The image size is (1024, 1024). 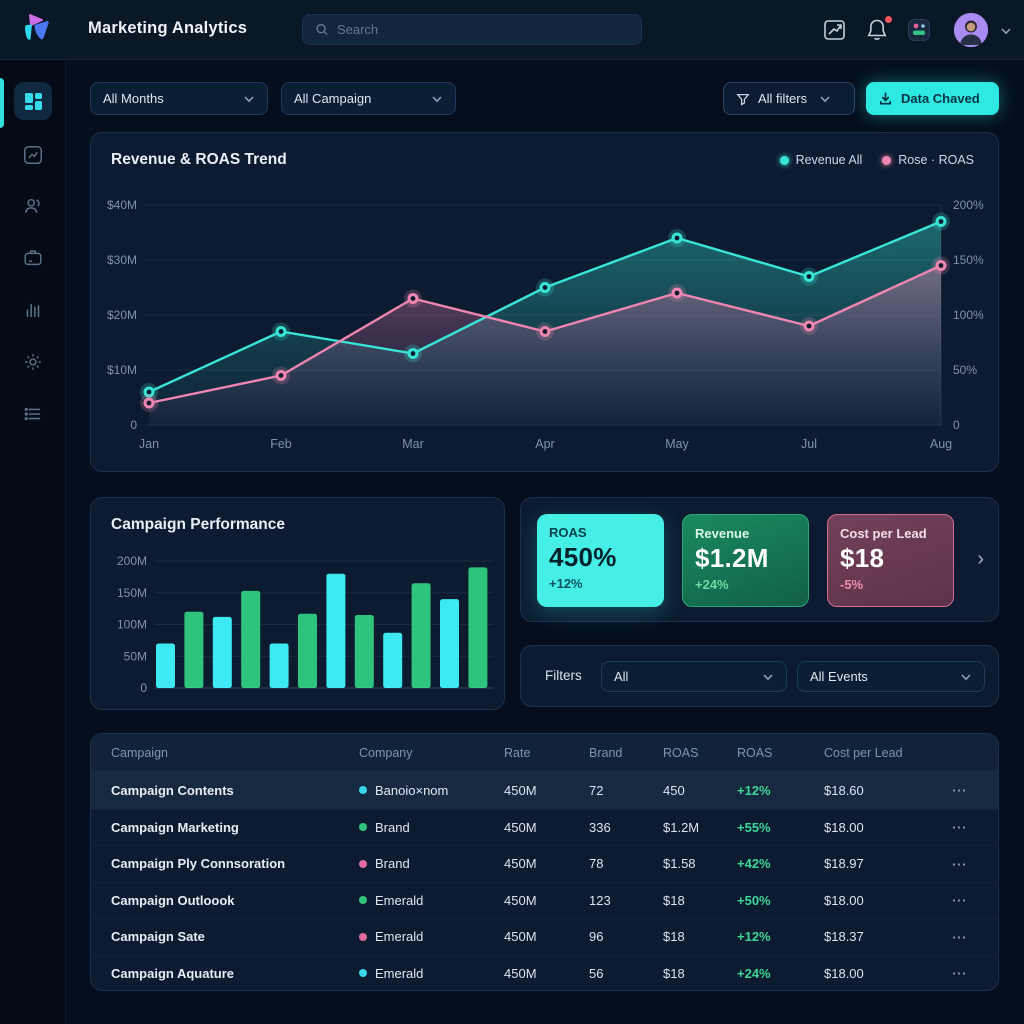 I want to click on svg-text: Jul, so click(x=809, y=444).